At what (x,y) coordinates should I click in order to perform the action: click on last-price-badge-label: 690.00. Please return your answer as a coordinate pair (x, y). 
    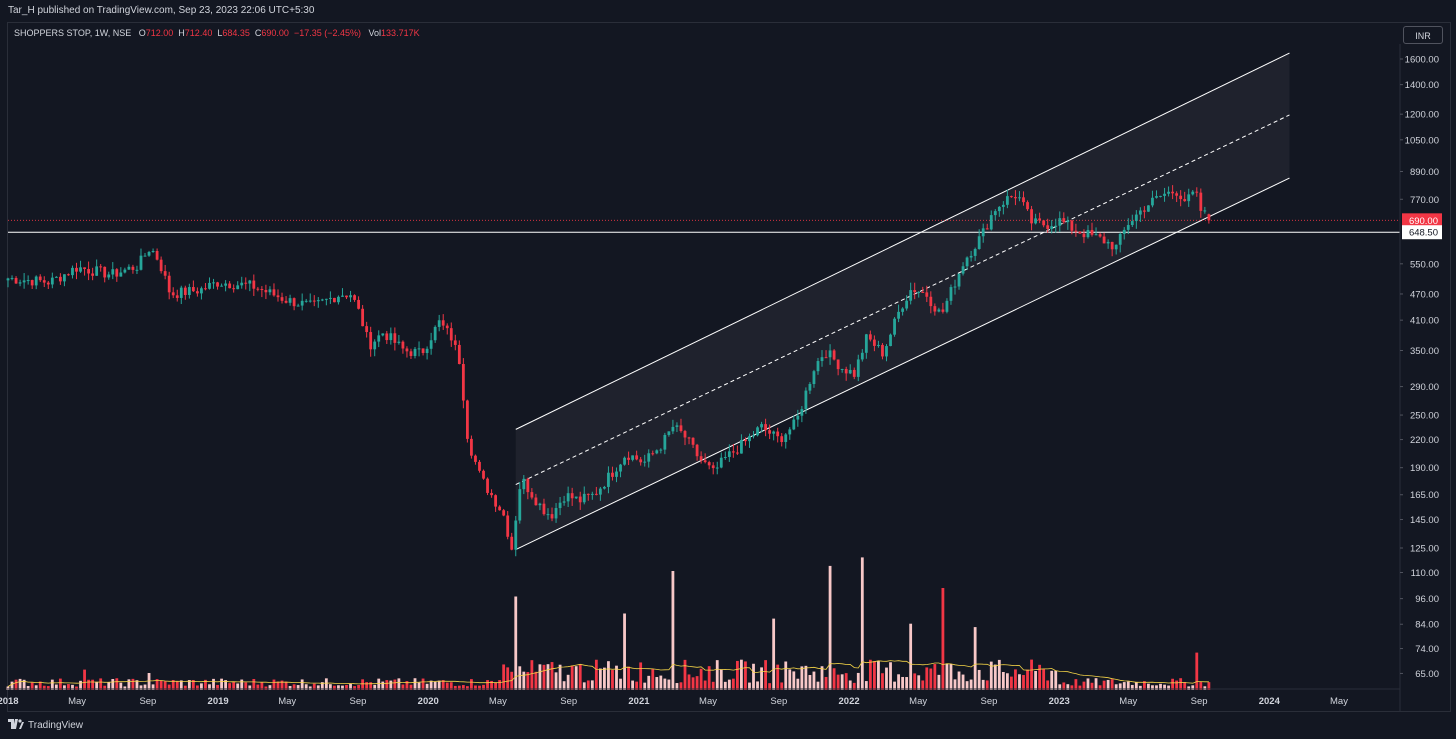
    Looking at the image, I should click on (1423, 221).